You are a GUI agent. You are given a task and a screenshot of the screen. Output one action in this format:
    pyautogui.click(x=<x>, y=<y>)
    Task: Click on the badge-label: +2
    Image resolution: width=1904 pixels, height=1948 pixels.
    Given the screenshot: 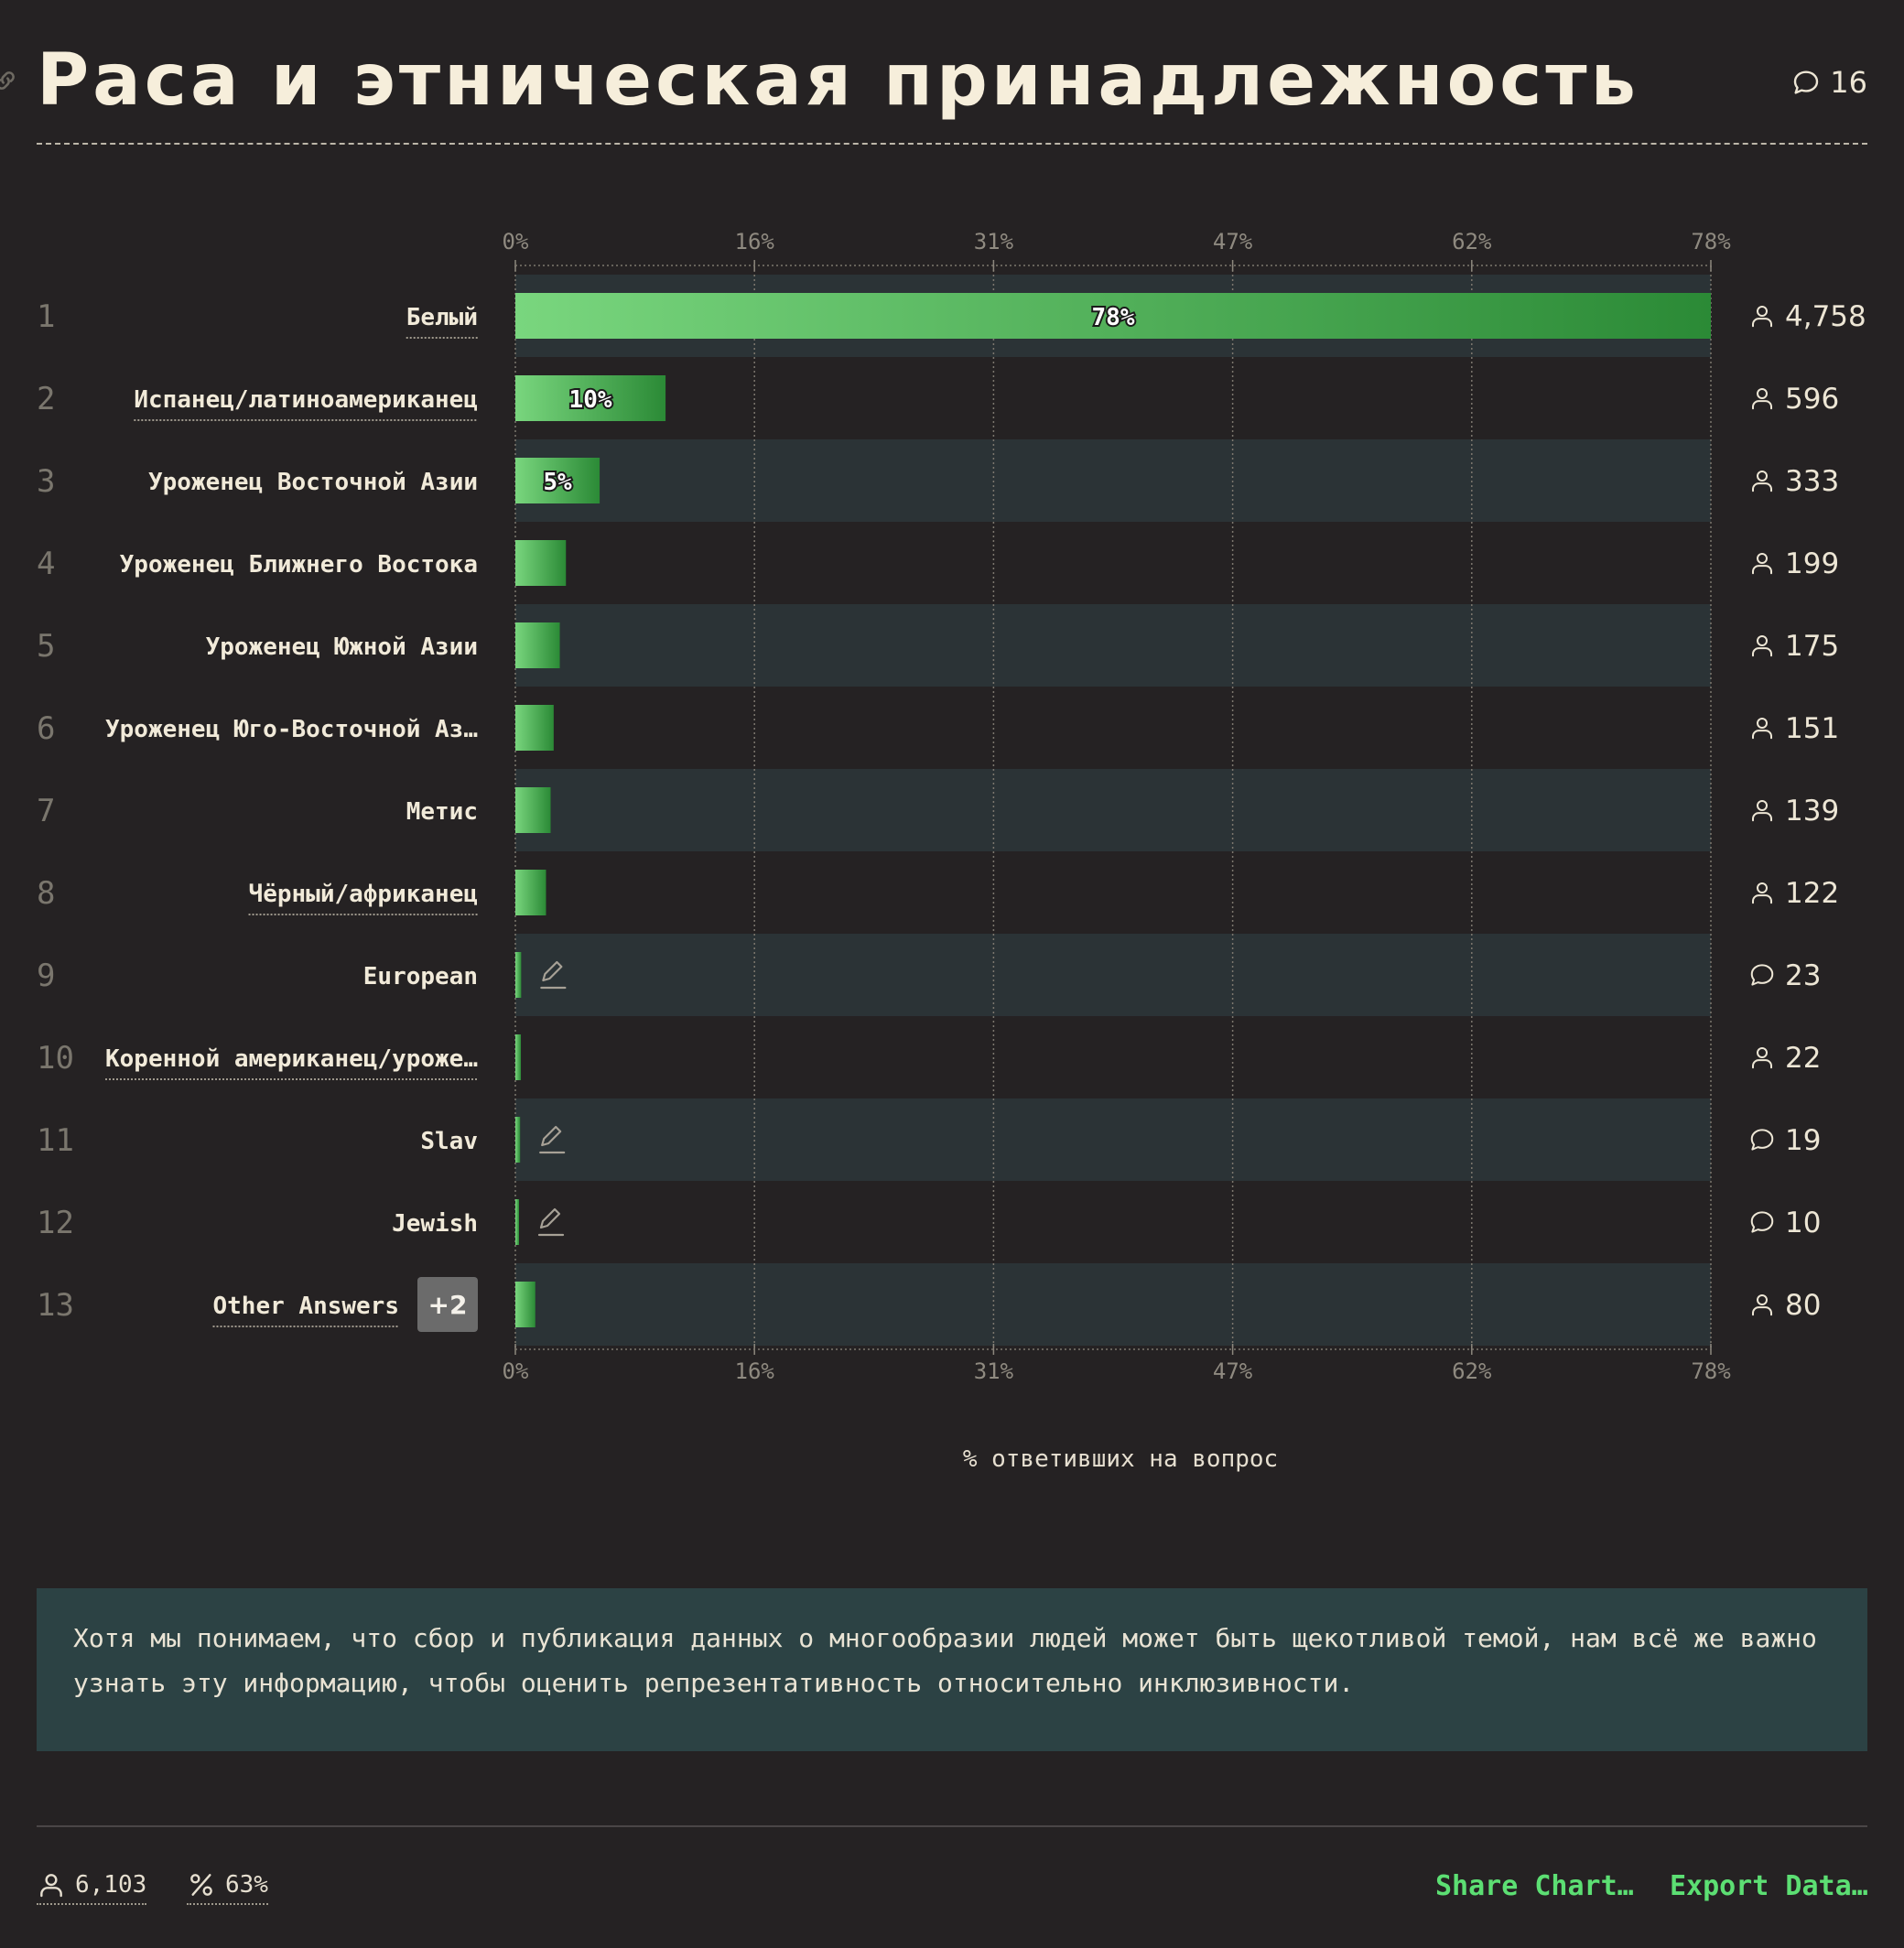 What is the action you would take?
    pyautogui.click(x=448, y=1305)
    